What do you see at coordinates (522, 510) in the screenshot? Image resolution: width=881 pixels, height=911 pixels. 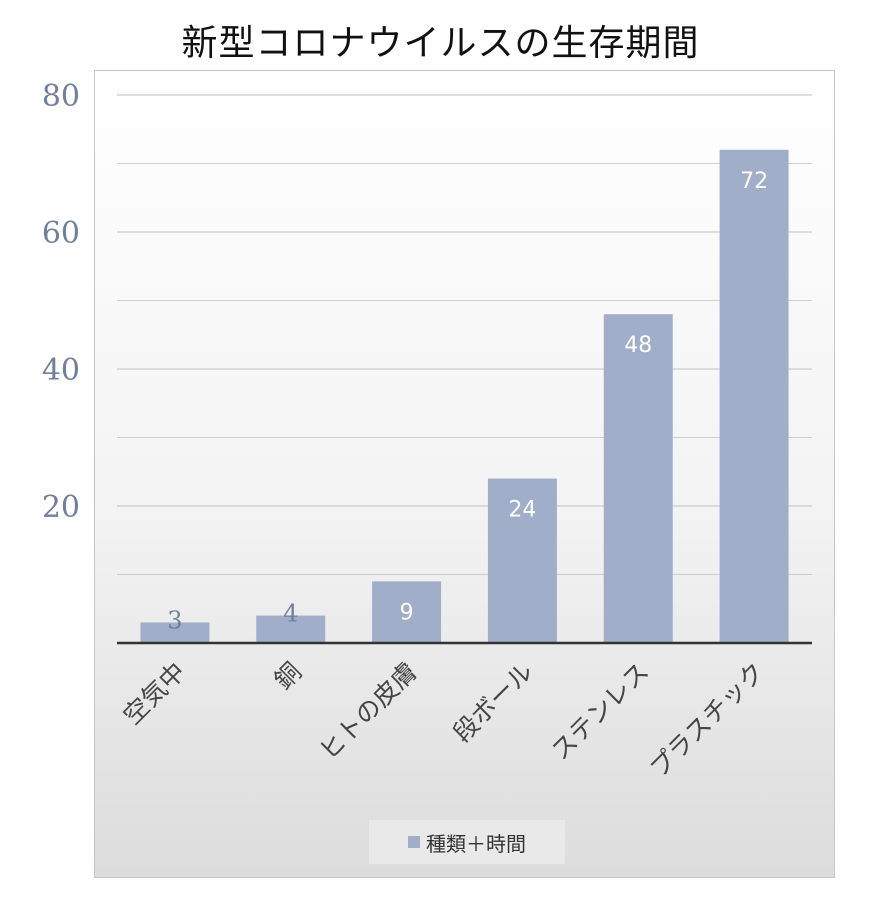 I see `data-label: 24` at bounding box center [522, 510].